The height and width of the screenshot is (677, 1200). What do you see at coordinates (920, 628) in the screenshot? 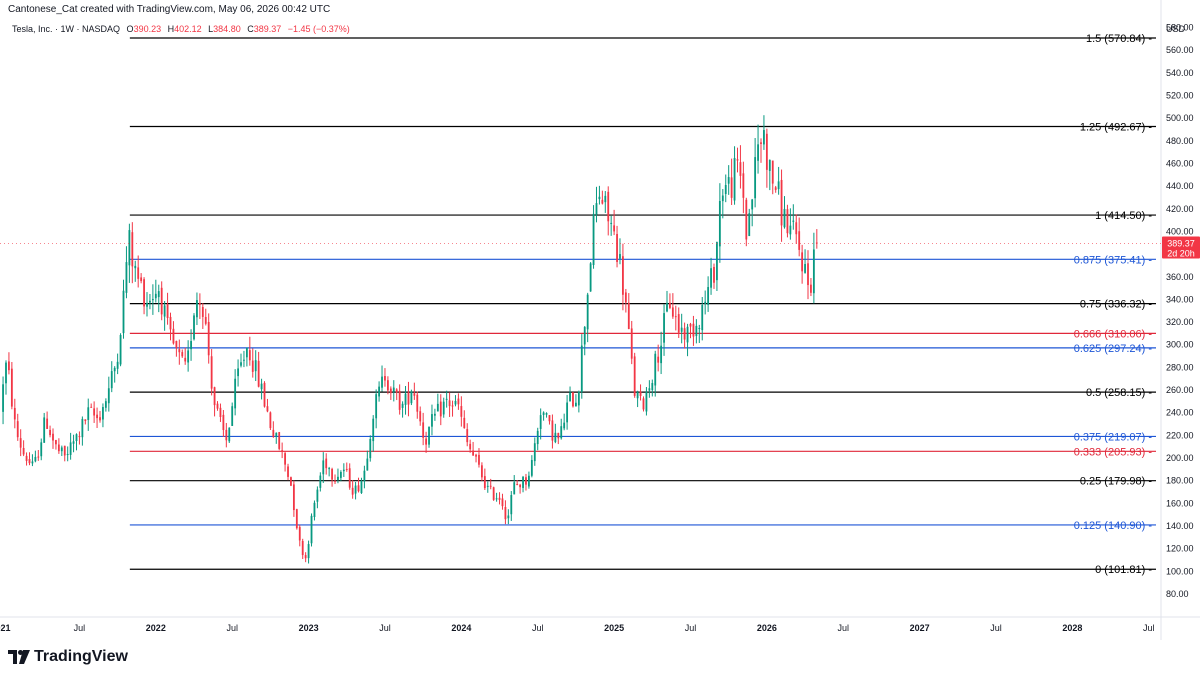
I see `time-tick-label: 2027` at bounding box center [920, 628].